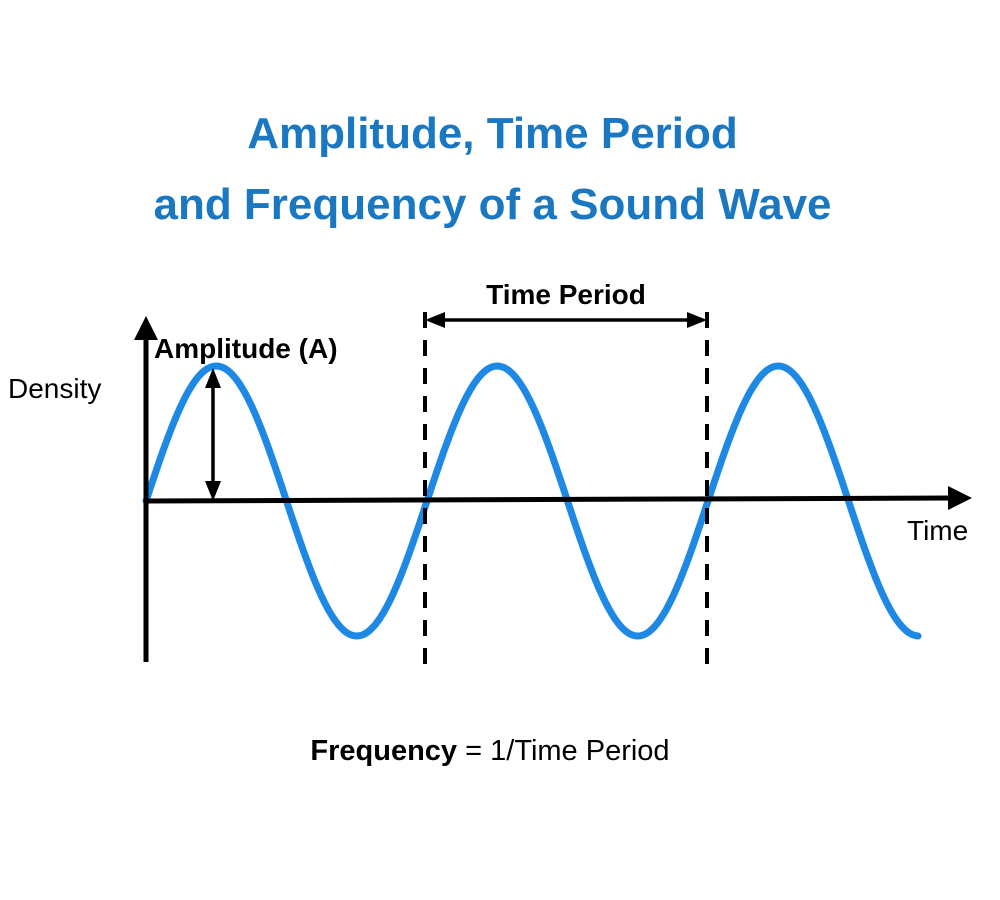 The width and height of the screenshot is (1000, 900). Describe the element at coordinates (492, 133) in the screenshot. I see `diagram-title-line-1: Amplitude, Time Period` at that location.